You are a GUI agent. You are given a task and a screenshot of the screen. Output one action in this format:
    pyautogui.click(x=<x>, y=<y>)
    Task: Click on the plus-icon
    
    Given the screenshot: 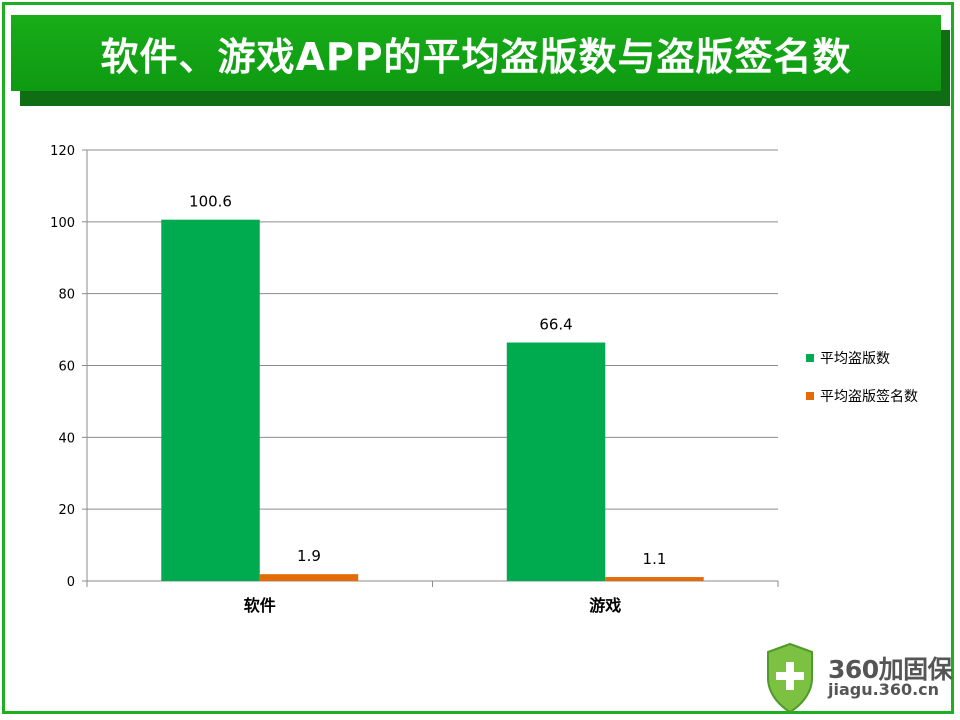 What is the action you would take?
    pyautogui.click(x=790, y=676)
    